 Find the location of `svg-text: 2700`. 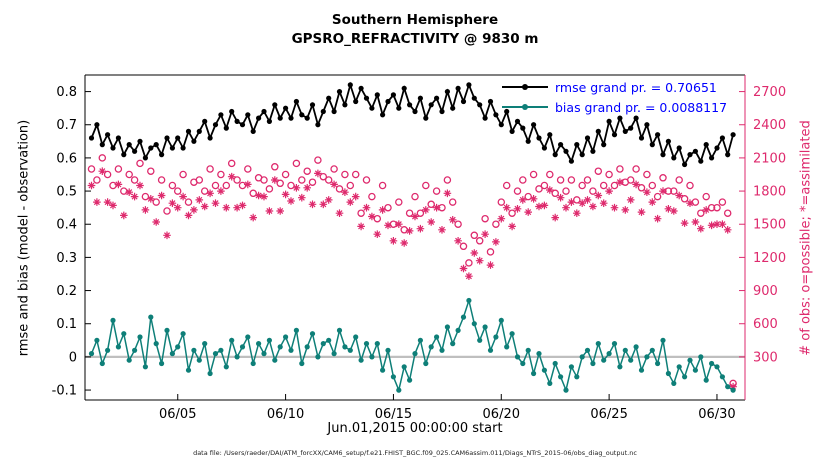

svg-text: 2700 is located at coordinates (769, 92).